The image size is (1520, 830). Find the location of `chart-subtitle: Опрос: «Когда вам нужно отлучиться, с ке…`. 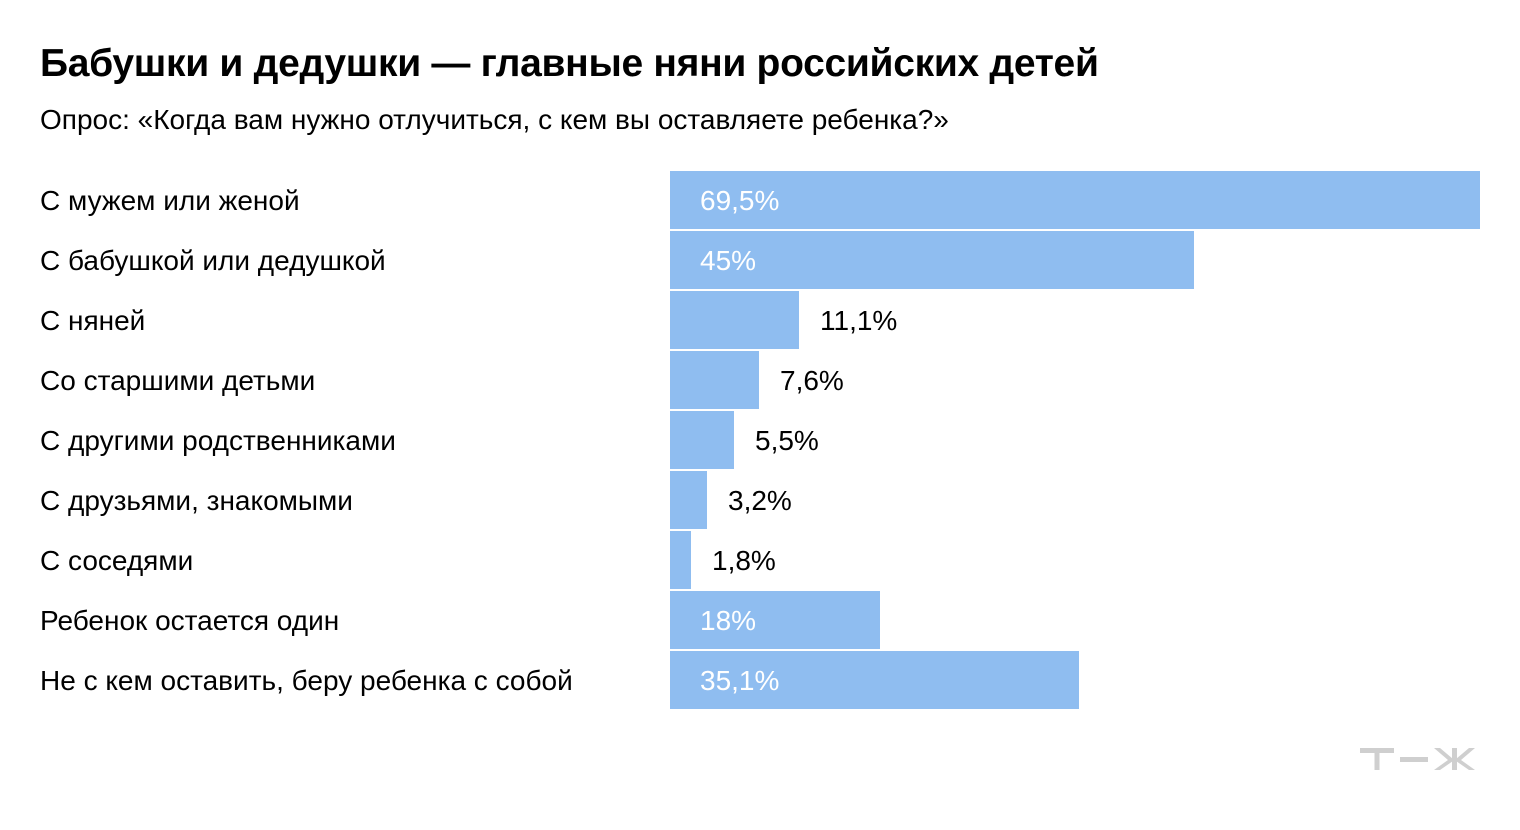

chart-subtitle: Опрос: «Когда вам нужно отлучиться, с ке… is located at coordinates (494, 119).